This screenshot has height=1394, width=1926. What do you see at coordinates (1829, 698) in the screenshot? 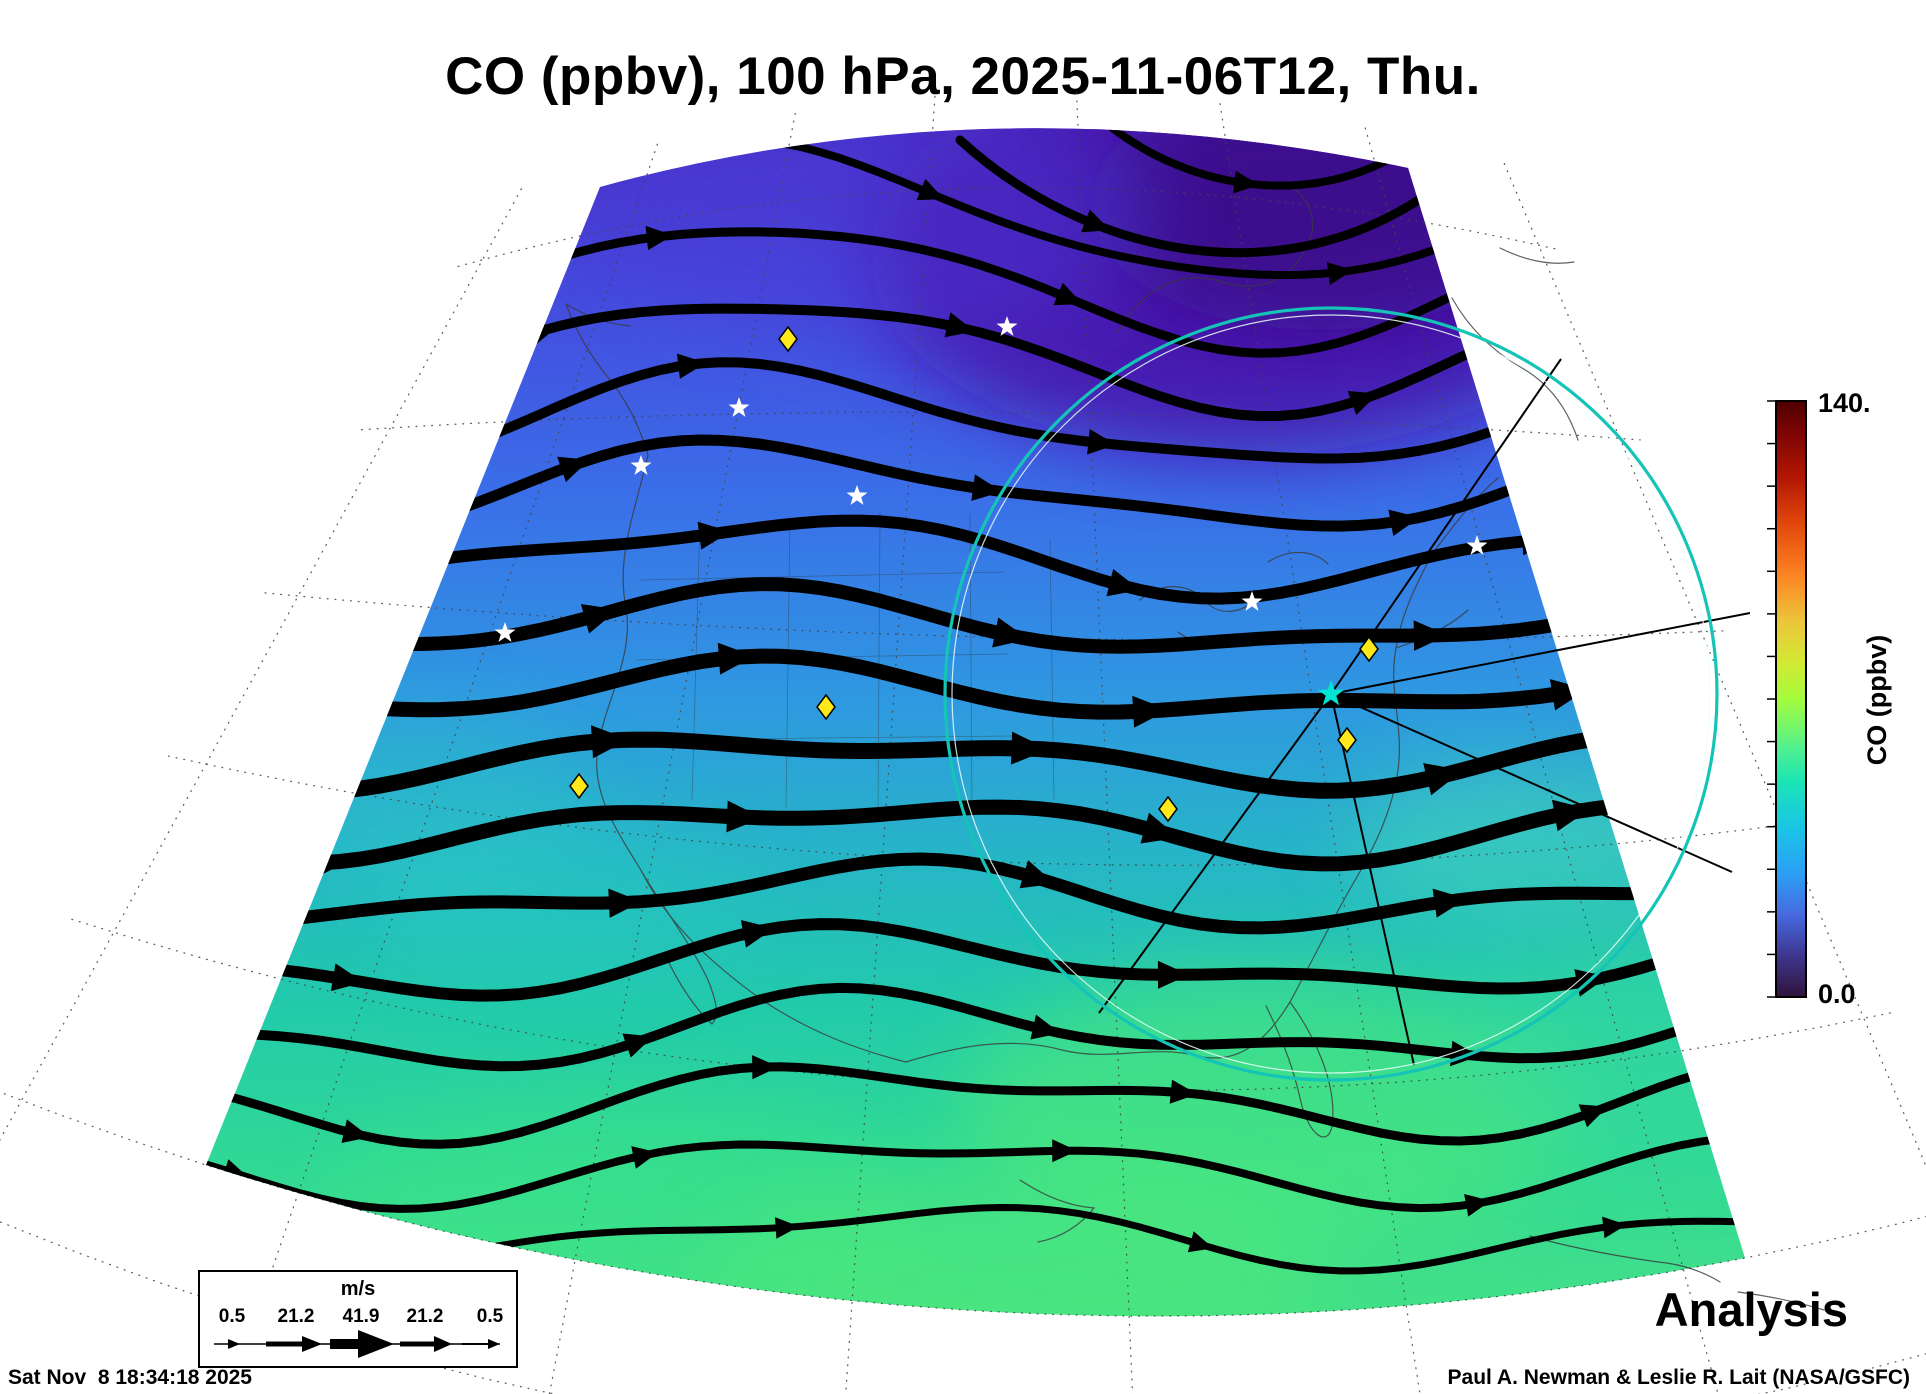
I see `colorbar: 140. 0.0 CO (ppbv)` at bounding box center [1829, 698].